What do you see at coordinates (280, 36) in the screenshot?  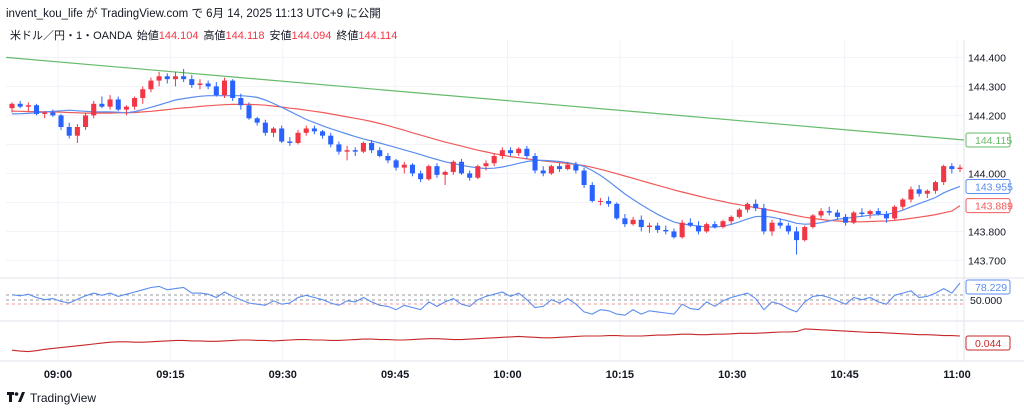 I see `low-label: 安値` at bounding box center [280, 36].